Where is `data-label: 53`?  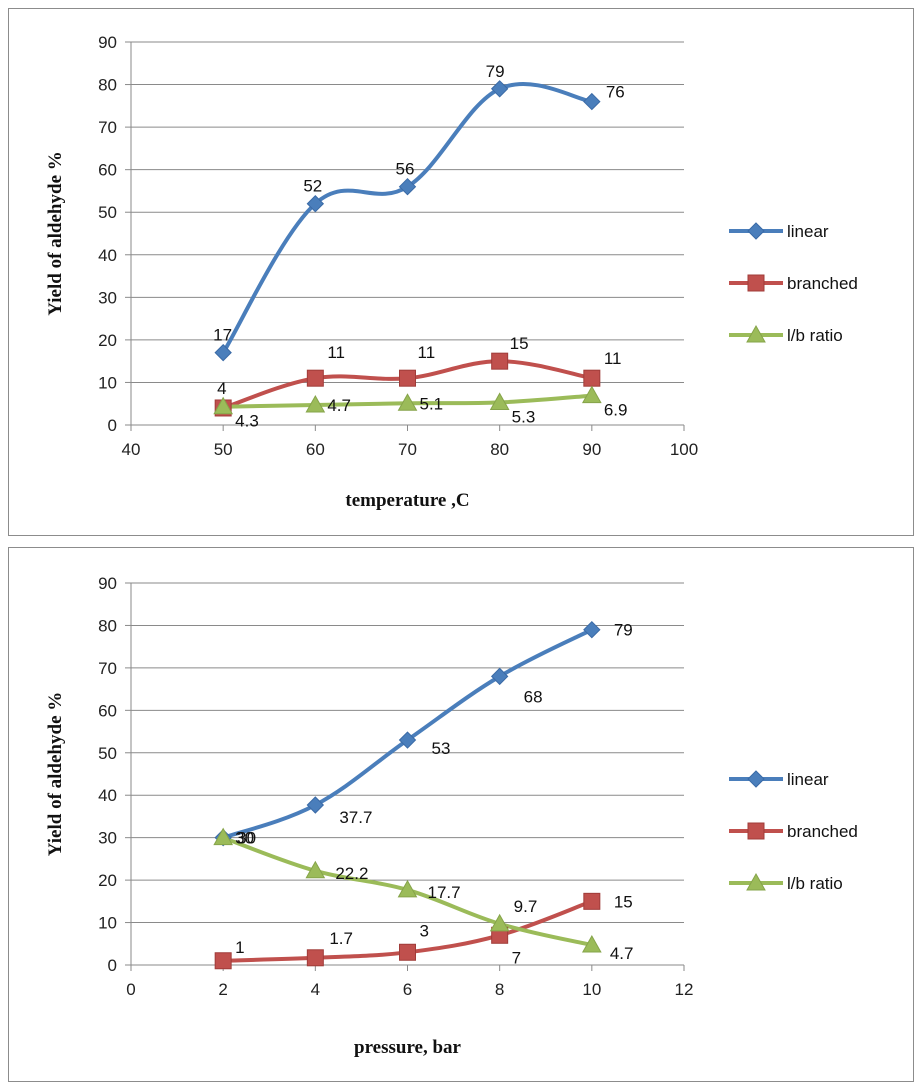
data-label: 53 is located at coordinates (441, 748).